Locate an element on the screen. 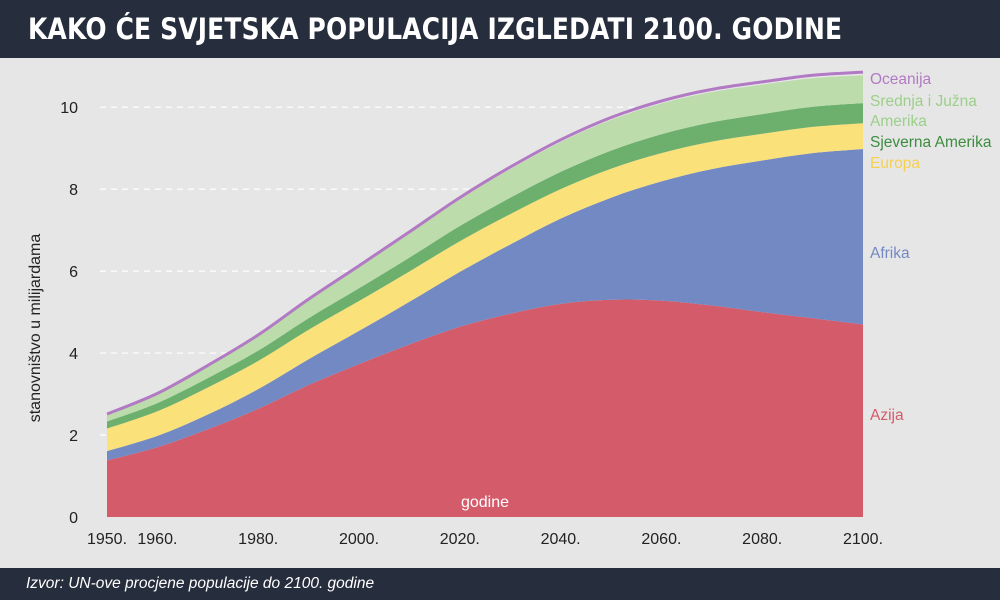  series-label-5: Oceanija is located at coordinates (901, 79).